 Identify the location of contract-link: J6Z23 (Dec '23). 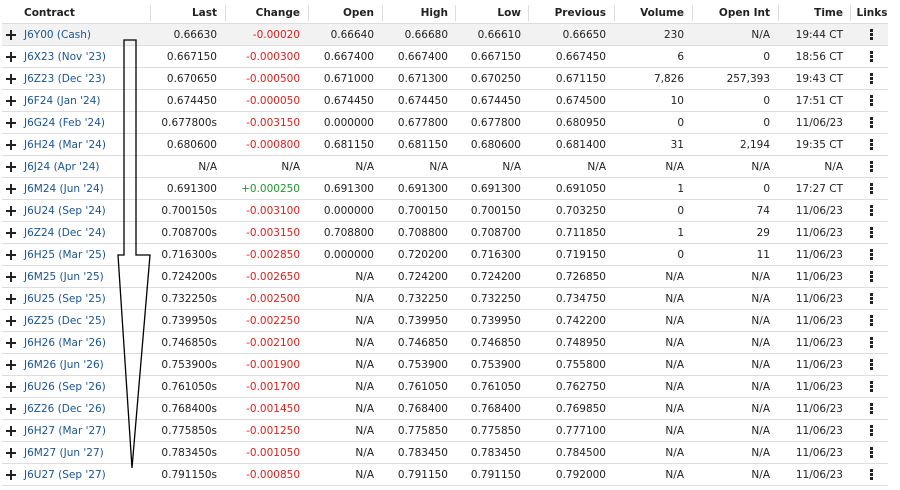
(65, 79).